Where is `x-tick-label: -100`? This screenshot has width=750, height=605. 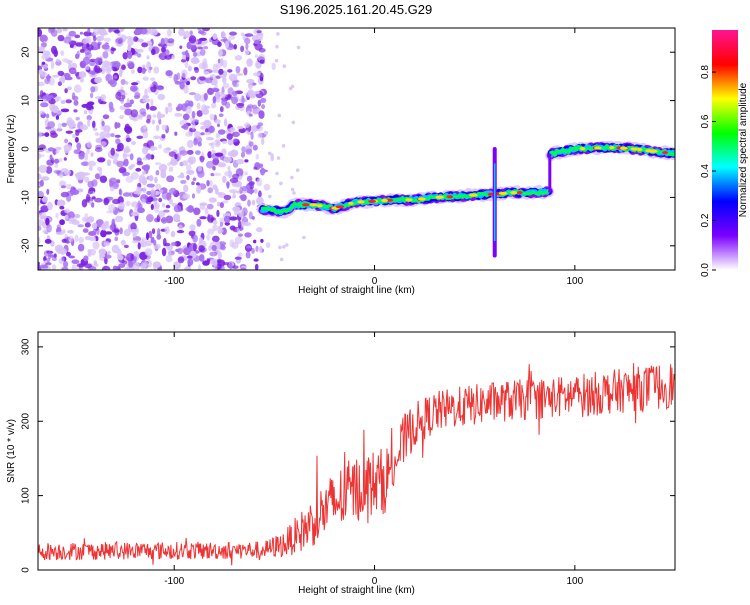
x-tick-label: -100 is located at coordinates (174, 281).